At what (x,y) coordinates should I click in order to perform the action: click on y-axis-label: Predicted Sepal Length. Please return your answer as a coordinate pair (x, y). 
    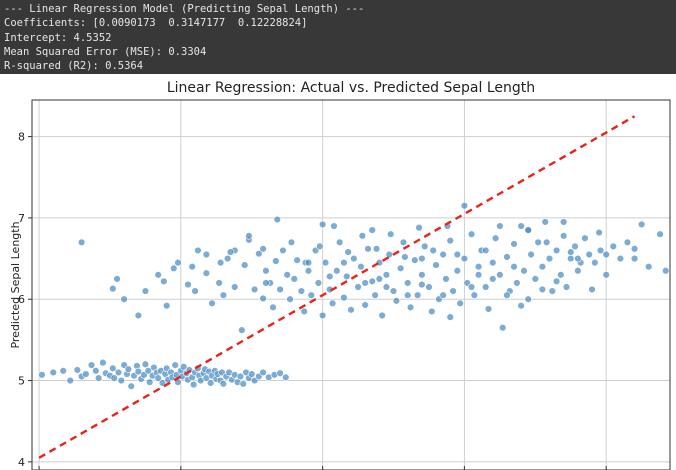
    Looking at the image, I should click on (15, 284).